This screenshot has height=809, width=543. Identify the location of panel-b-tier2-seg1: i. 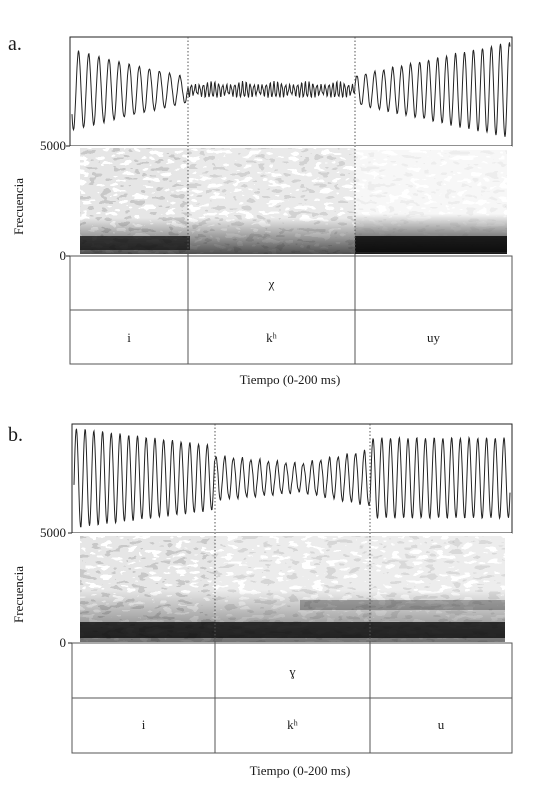
(143, 724).